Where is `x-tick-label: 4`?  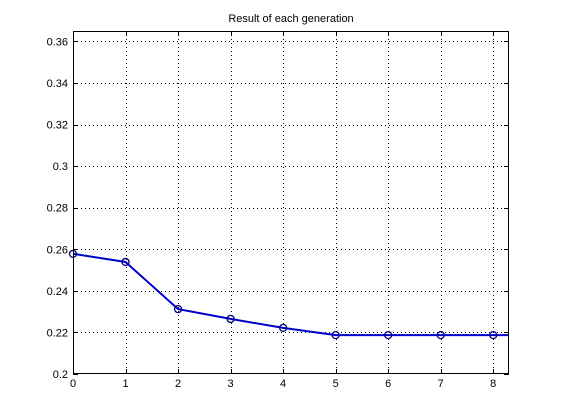
x-tick-label: 4 is located at coordinates (283, 384).